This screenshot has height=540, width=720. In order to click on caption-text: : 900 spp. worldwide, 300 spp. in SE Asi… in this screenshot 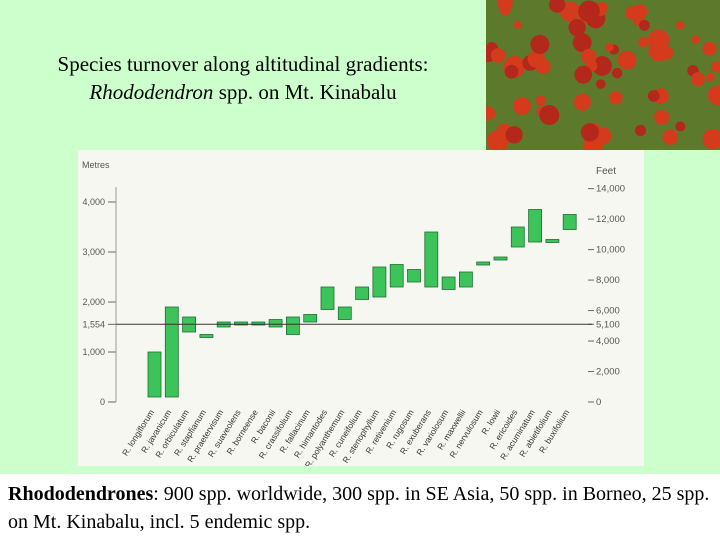, I will do `click(359, 508)`.